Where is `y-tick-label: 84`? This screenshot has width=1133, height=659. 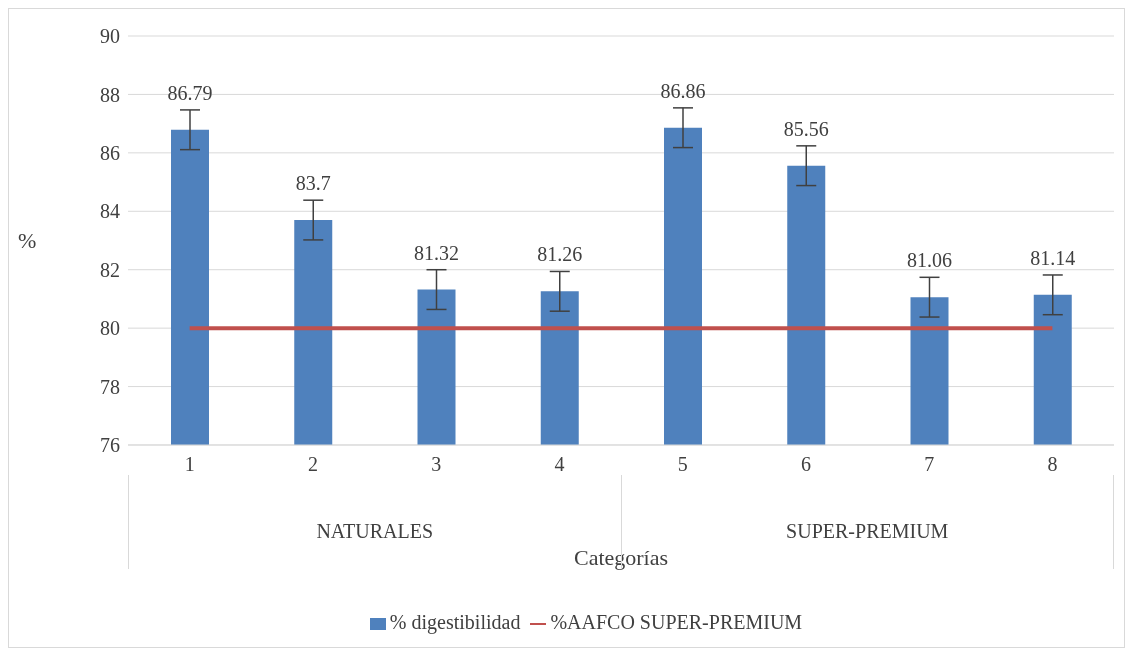
y-tick-label: 84 is located at coordinates (110, 211).